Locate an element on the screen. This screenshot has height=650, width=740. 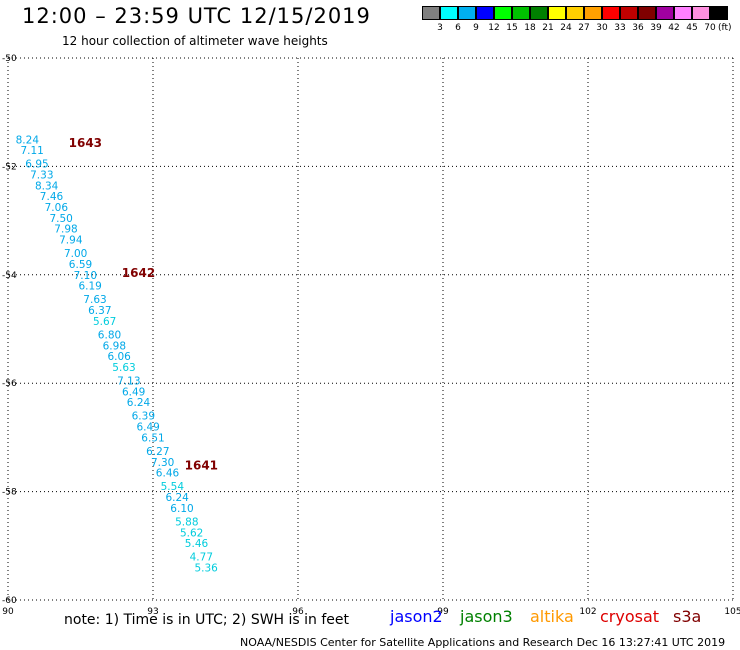
color-scale-label: 30 is located at coordinates (602, 28).